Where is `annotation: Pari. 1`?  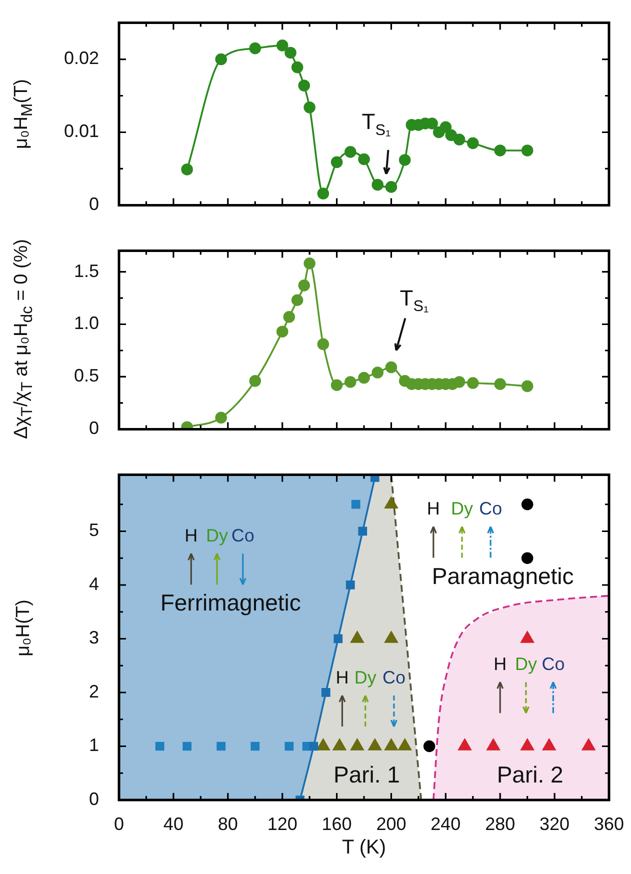 annotation: Pari. 1 is located at coordinates (366, 775).